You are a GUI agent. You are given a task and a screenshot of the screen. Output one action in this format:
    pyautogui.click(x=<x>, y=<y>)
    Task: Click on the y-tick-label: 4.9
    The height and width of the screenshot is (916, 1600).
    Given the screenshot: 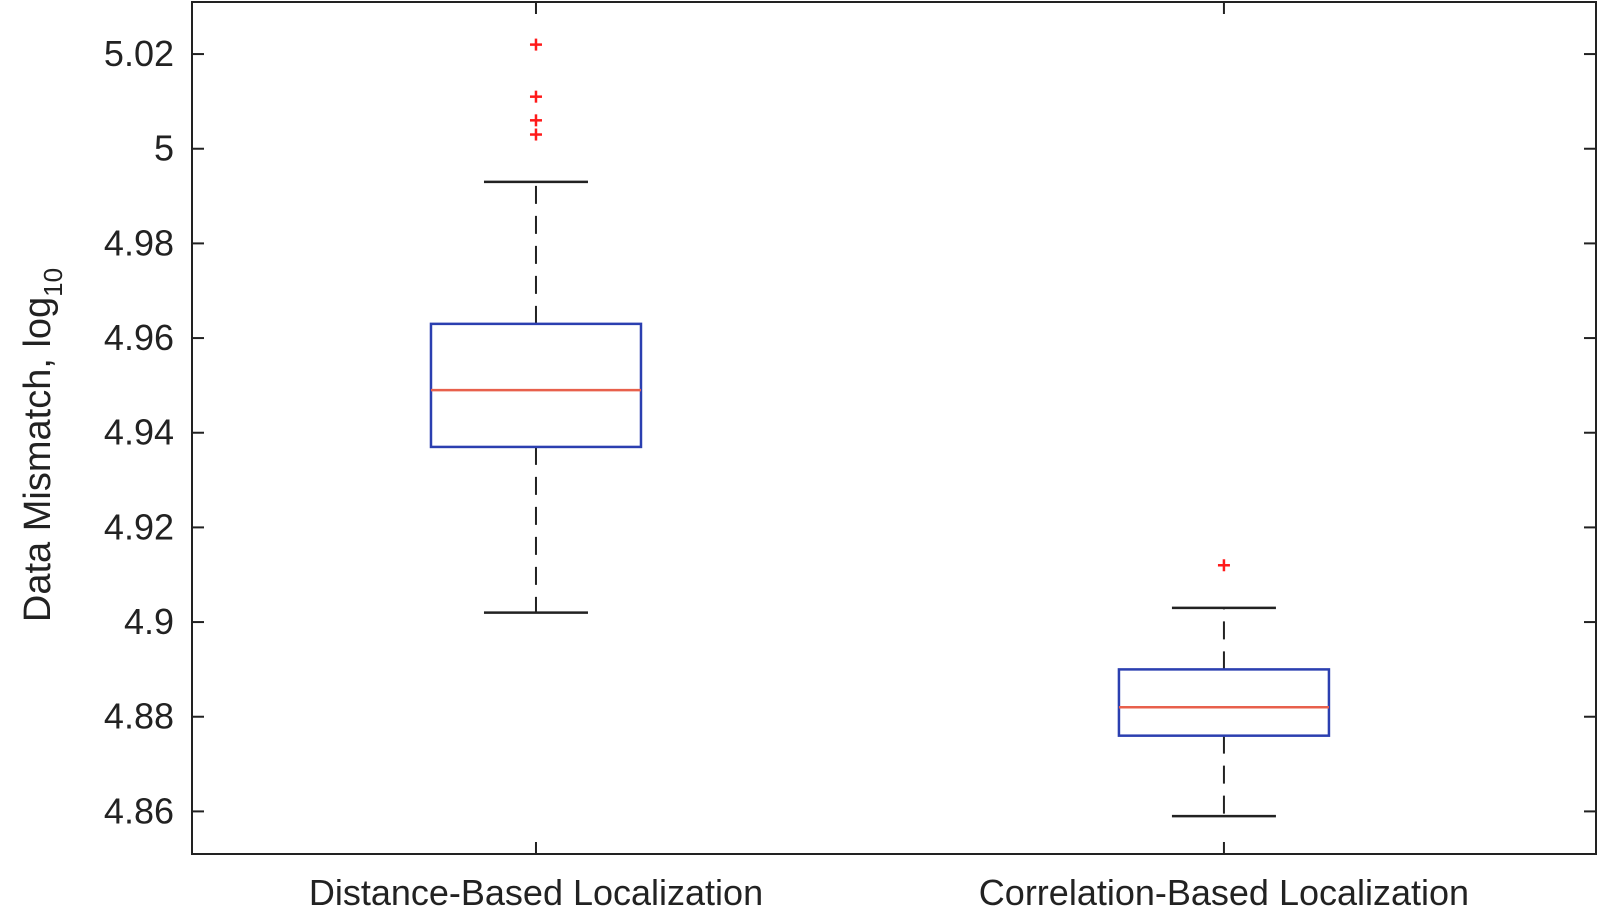 What is the action you would take?
    pyautogui.click(x=149, y=621)
    